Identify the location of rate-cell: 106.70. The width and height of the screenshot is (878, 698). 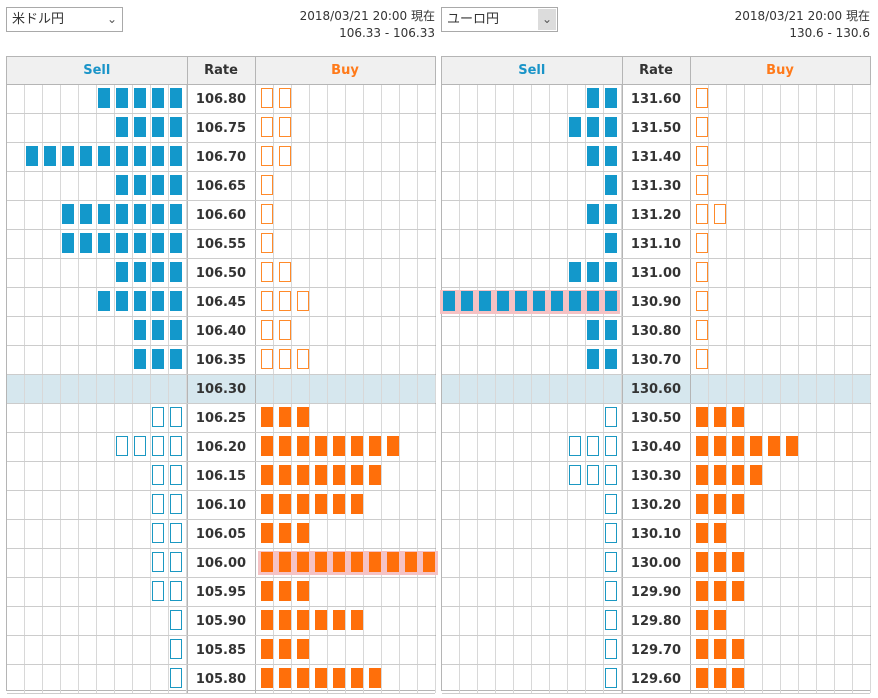
(221, 157).